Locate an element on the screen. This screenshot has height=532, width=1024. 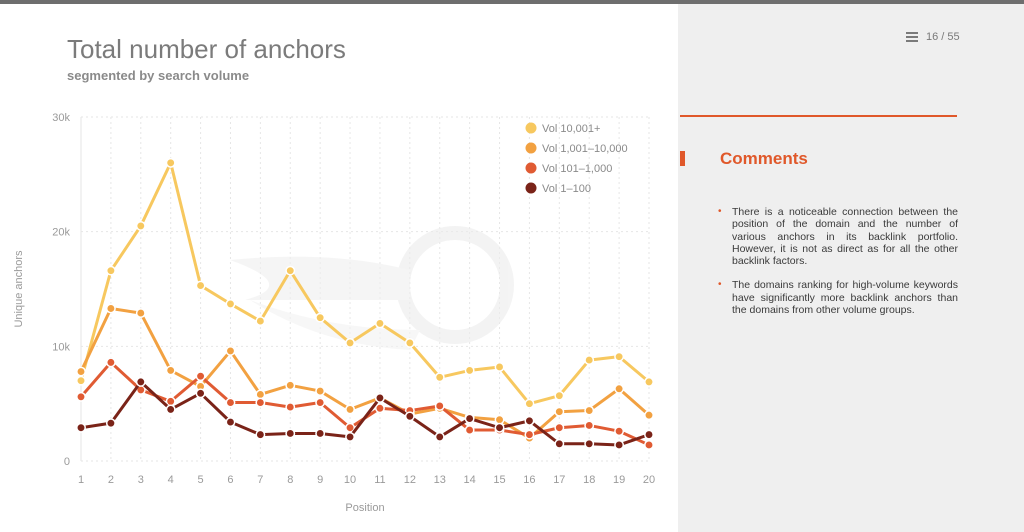
legend-label: Vol 101–1,000 is located at coordinates (577, 169).